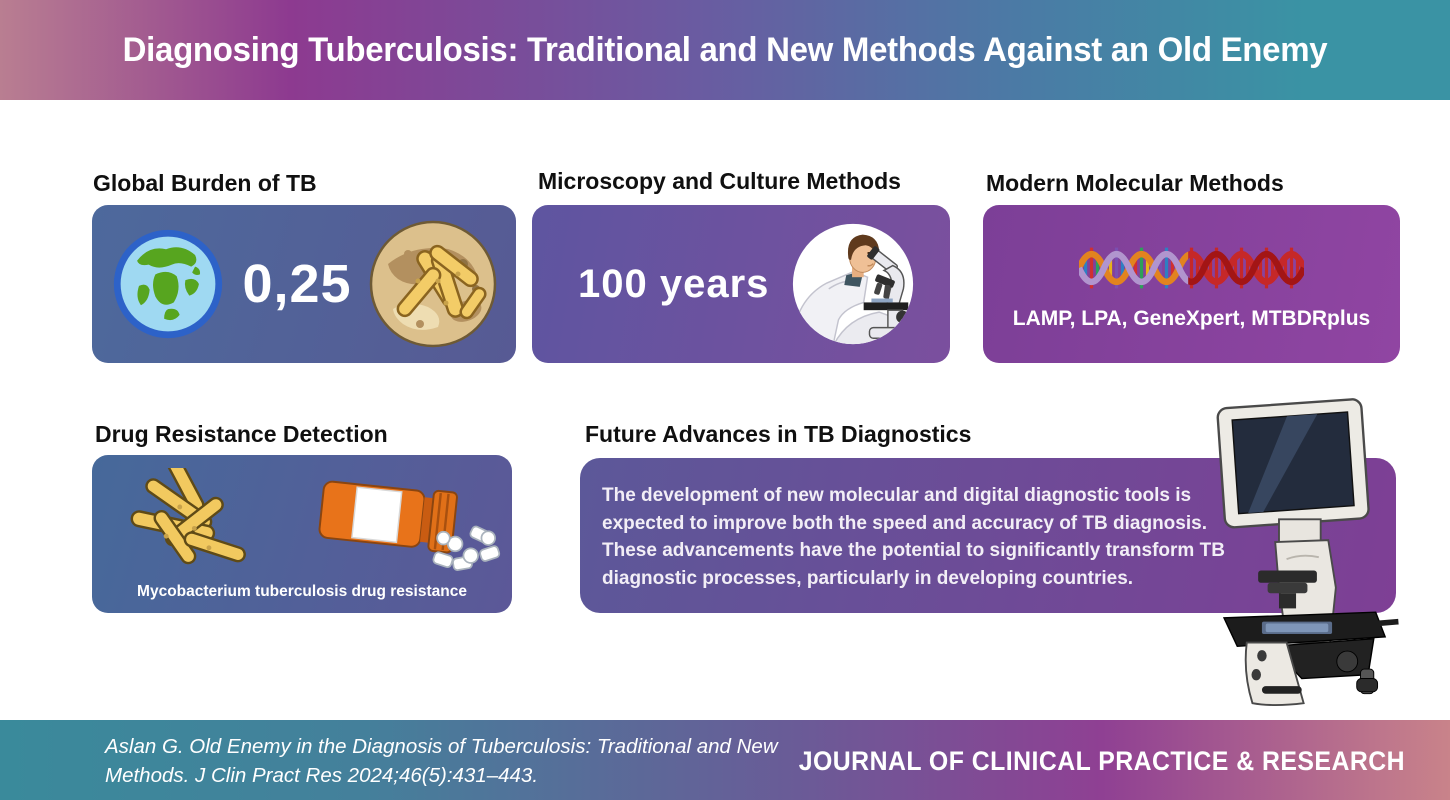  Describe the element at coordinates (404, 524) in the screenshot. I see `pill-bottle-icon` at that location.